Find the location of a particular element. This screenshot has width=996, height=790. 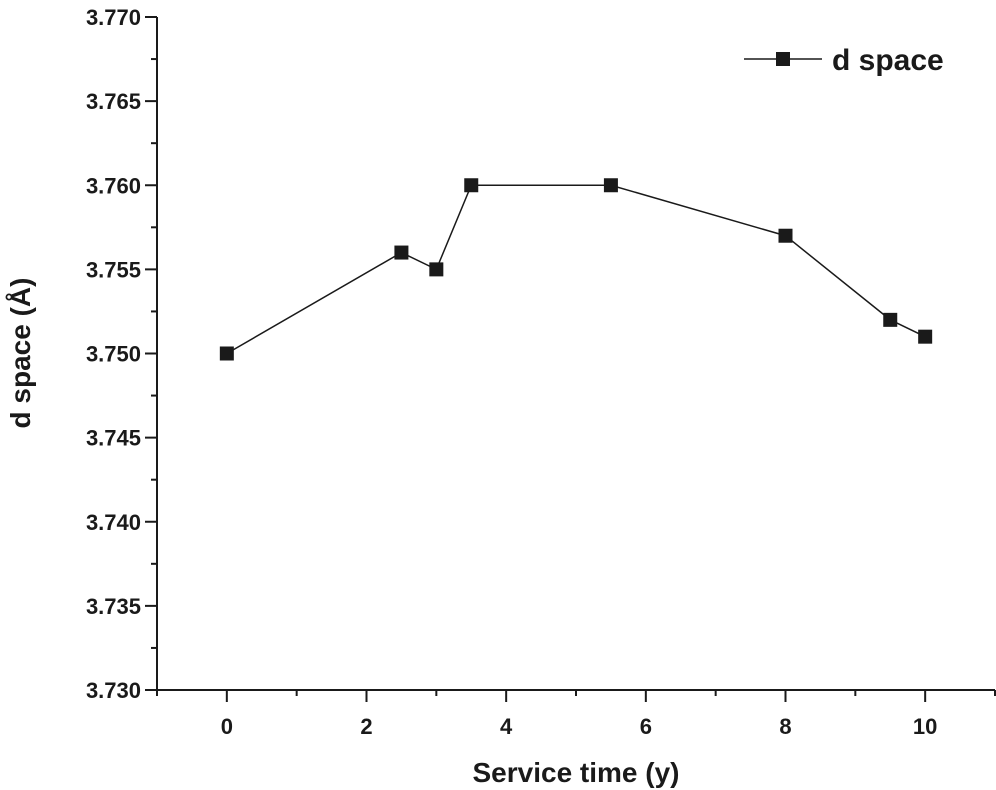

x-axis-title: Service time (y) is located at coordinates (576, 772).